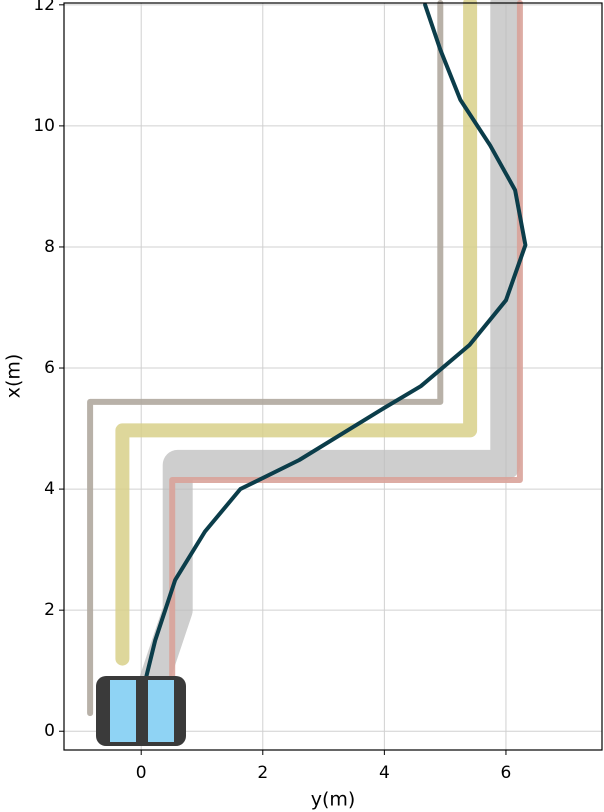  What do you see at coordinates (44, 126) in the screenshot?
I see `y-tick-label: 10` at bounding box center [44, 126].